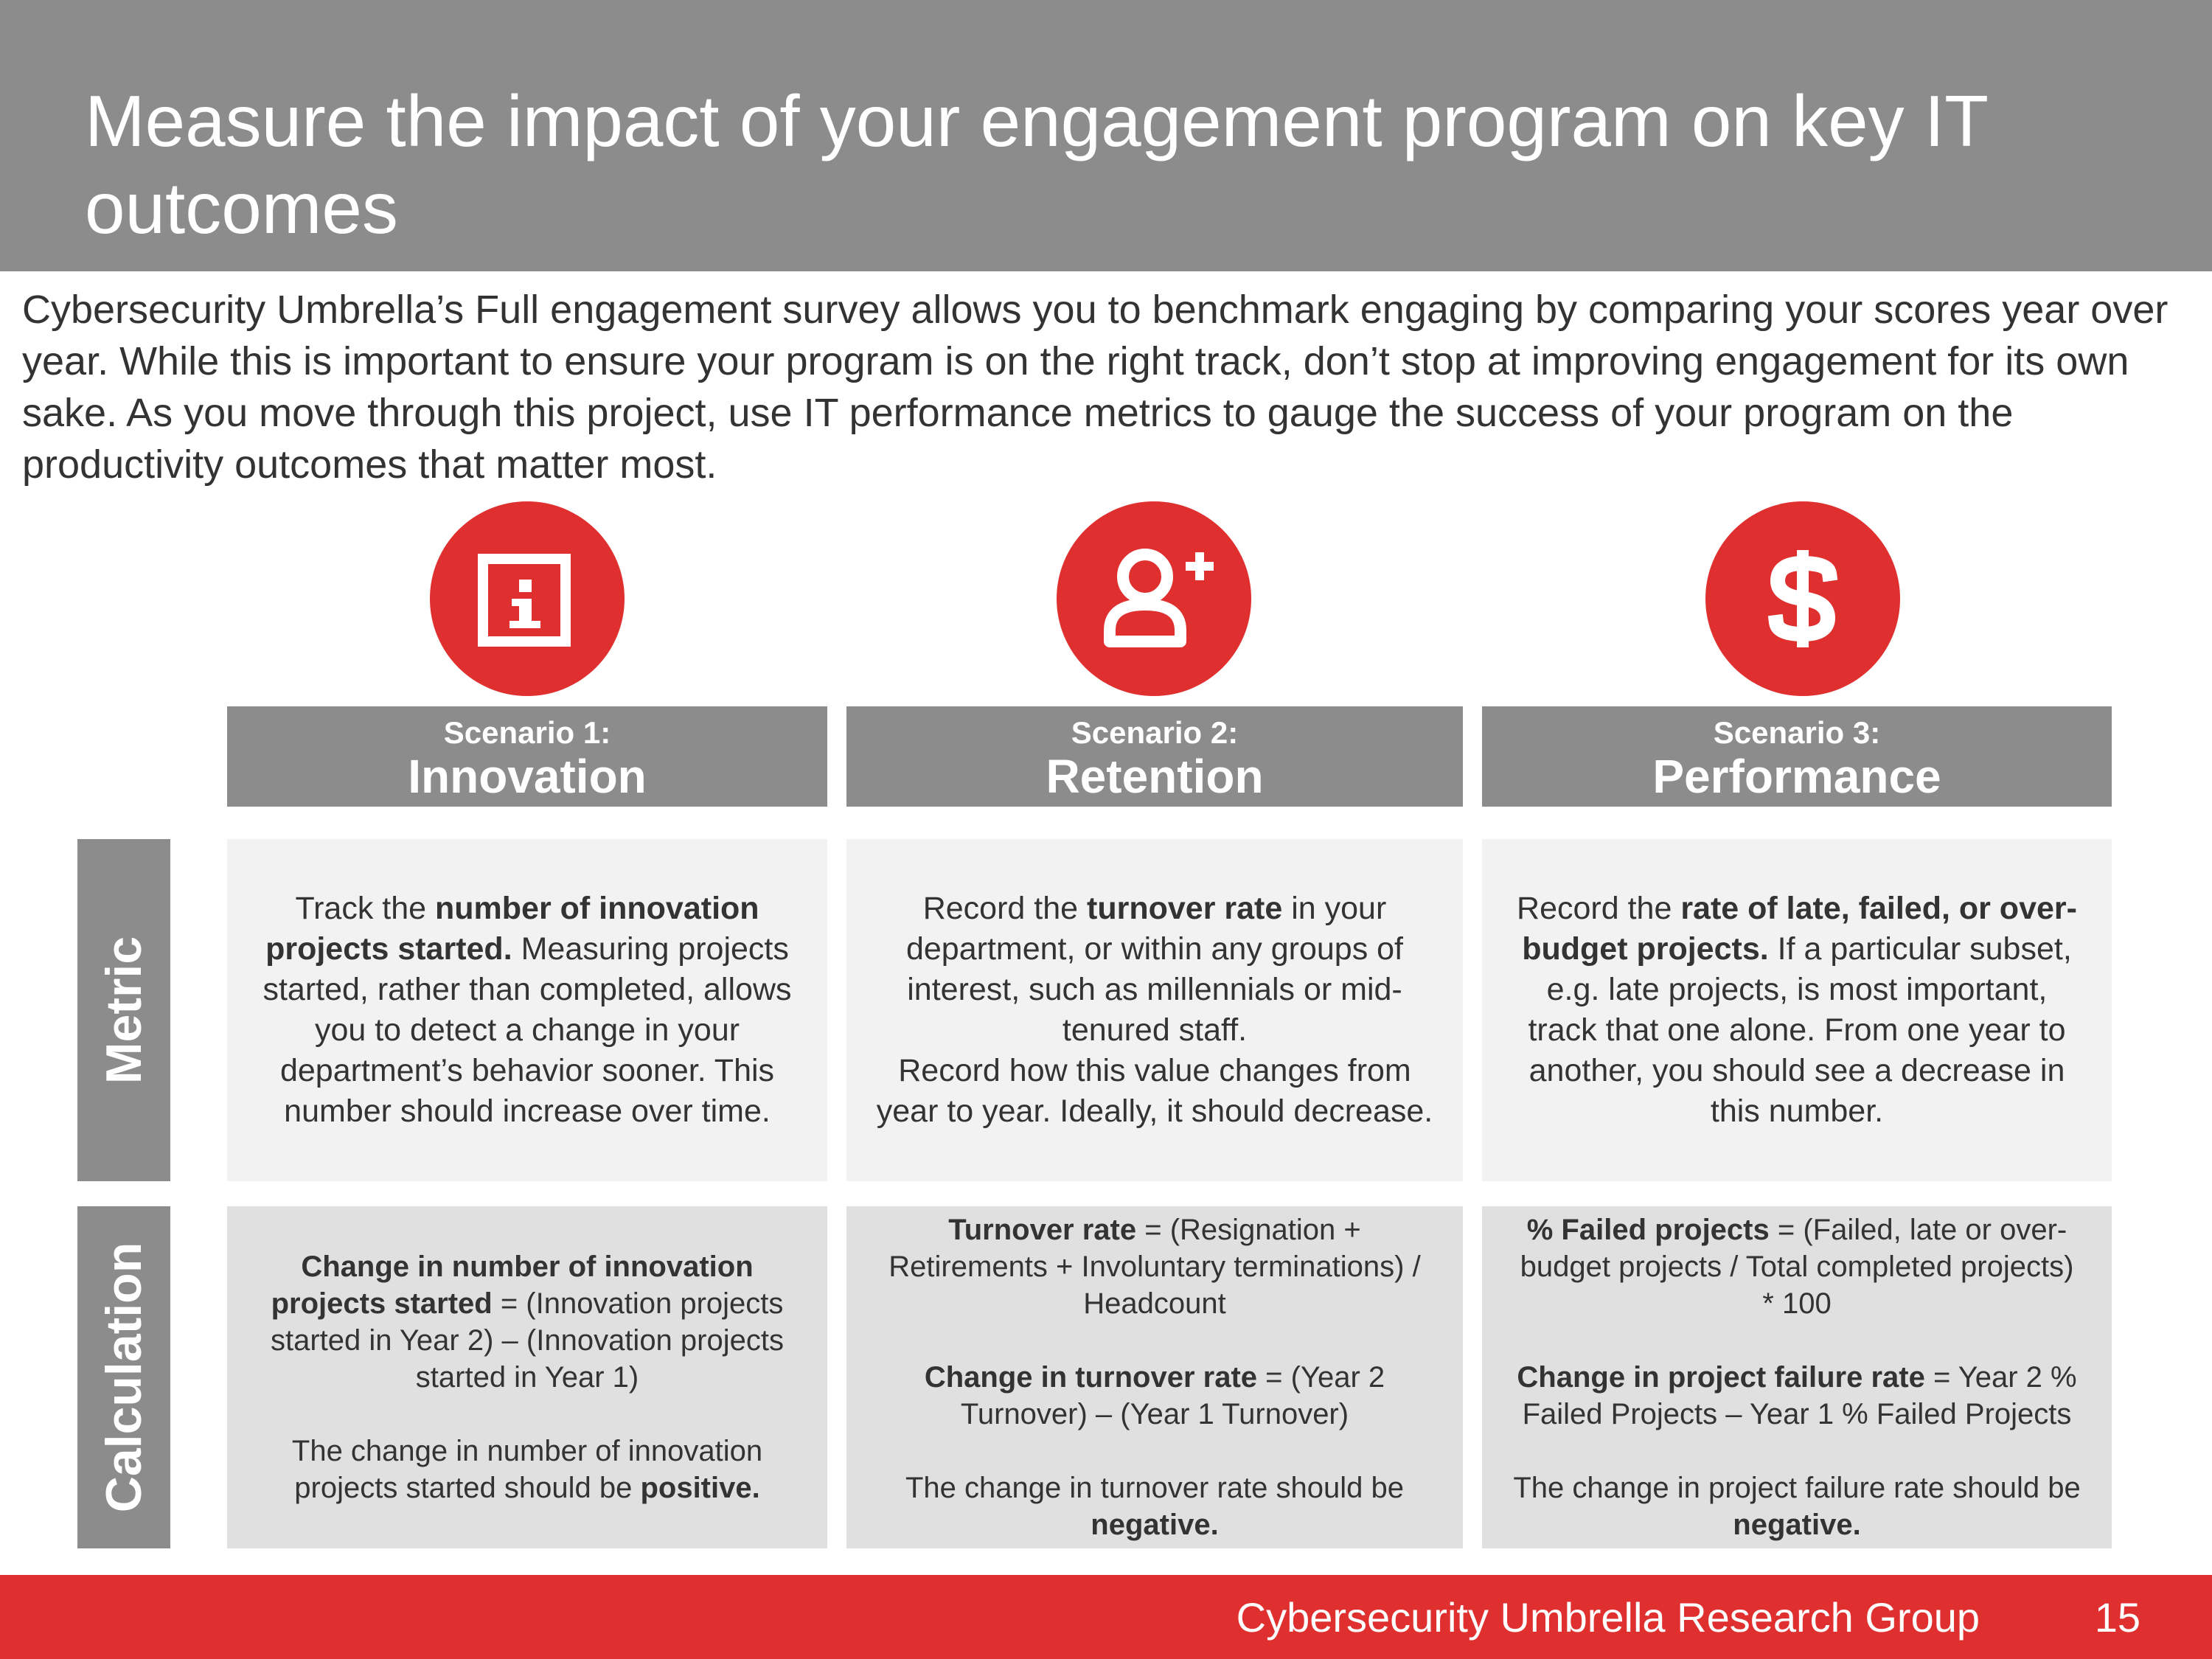 Image resolution: width=2212 pixels, height=1659 pixels. Describe the element at coordinates (1154, 598) in the screenshot. I see `add-user-icon` at that location.